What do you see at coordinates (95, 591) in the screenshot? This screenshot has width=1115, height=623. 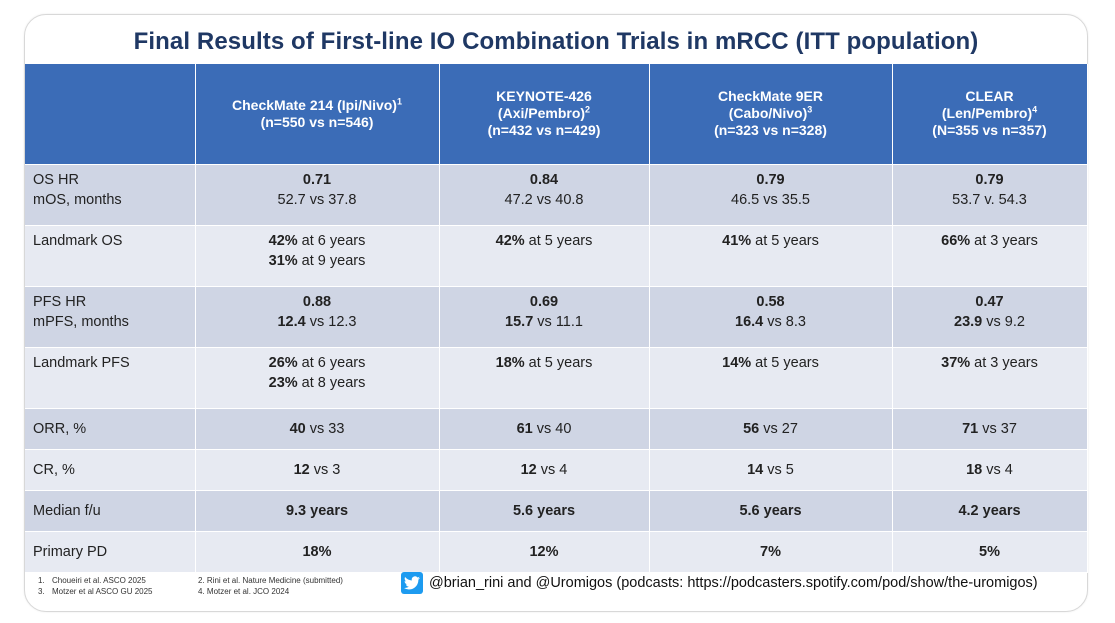 I see `footnote: 3. Motzer et al ASCO GU 2025` at bounding box center [95, 591].